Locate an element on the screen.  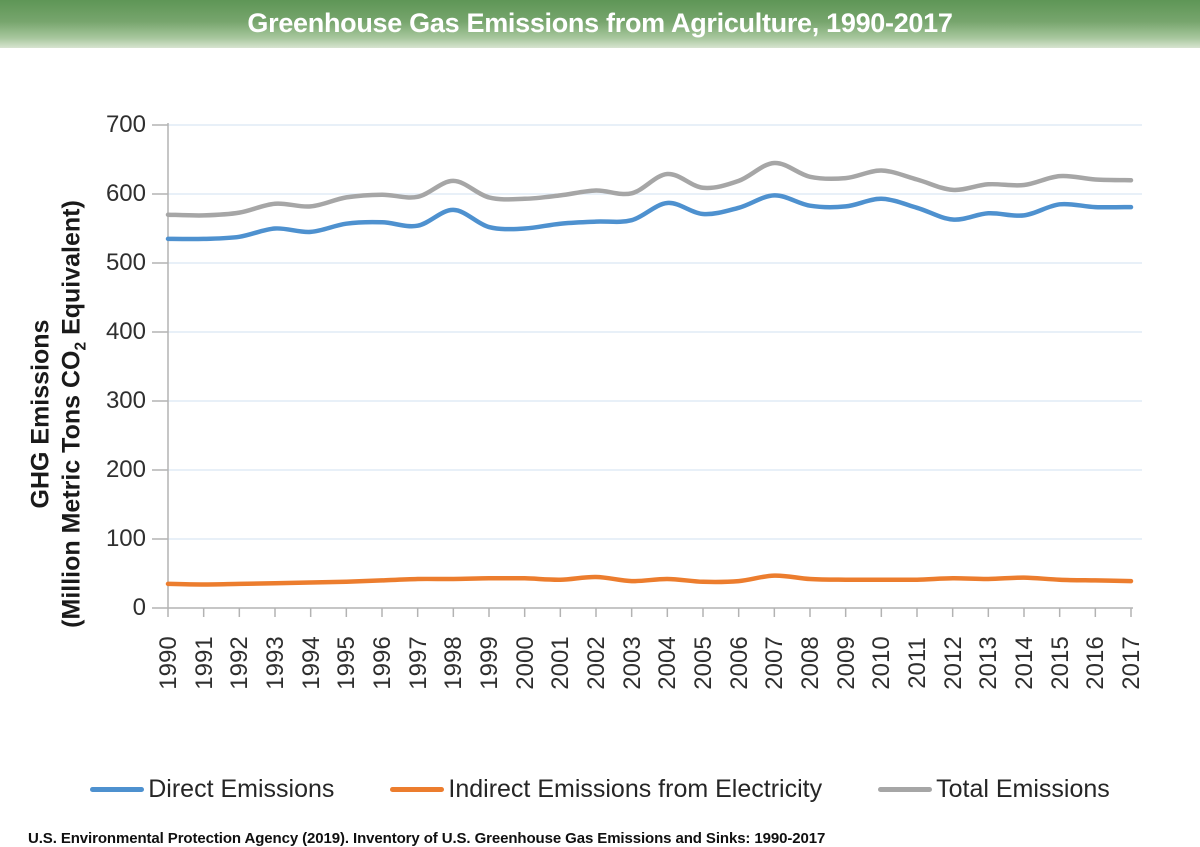
x-tick-label: 1994 is located at coordinates (311, 663).